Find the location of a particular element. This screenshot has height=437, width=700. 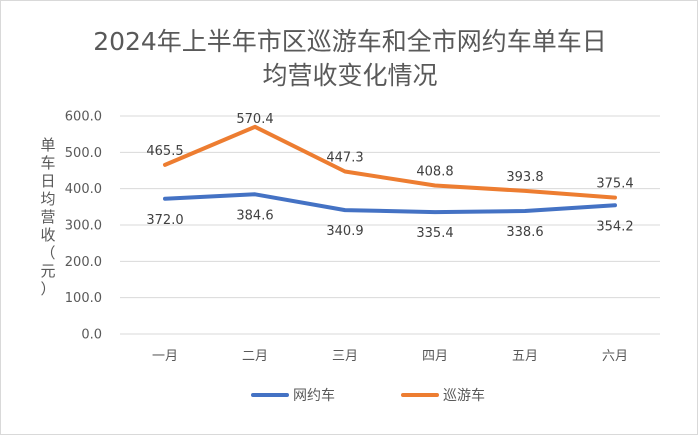

x-tick-label: 三月 is located at coordinates (345, 356).